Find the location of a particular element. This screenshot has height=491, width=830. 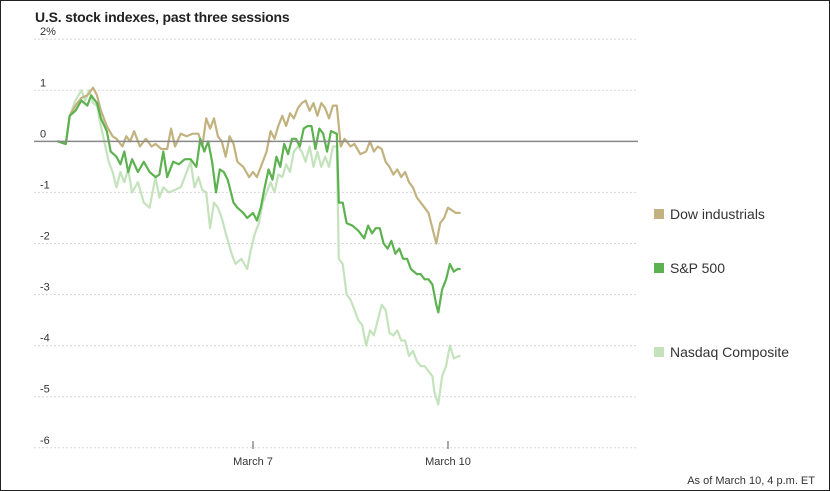

legend: Dow industrials S&P 500 Nasdaq Composite is located at coordinates (721, 283).